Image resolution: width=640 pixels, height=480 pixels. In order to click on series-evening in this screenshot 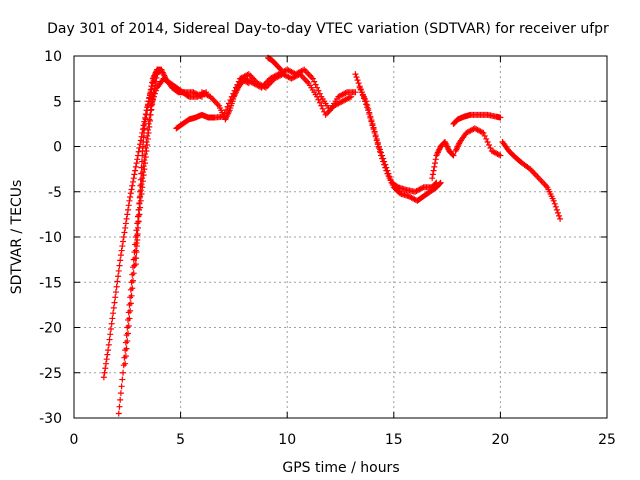, I will do `click(477, 119)`.